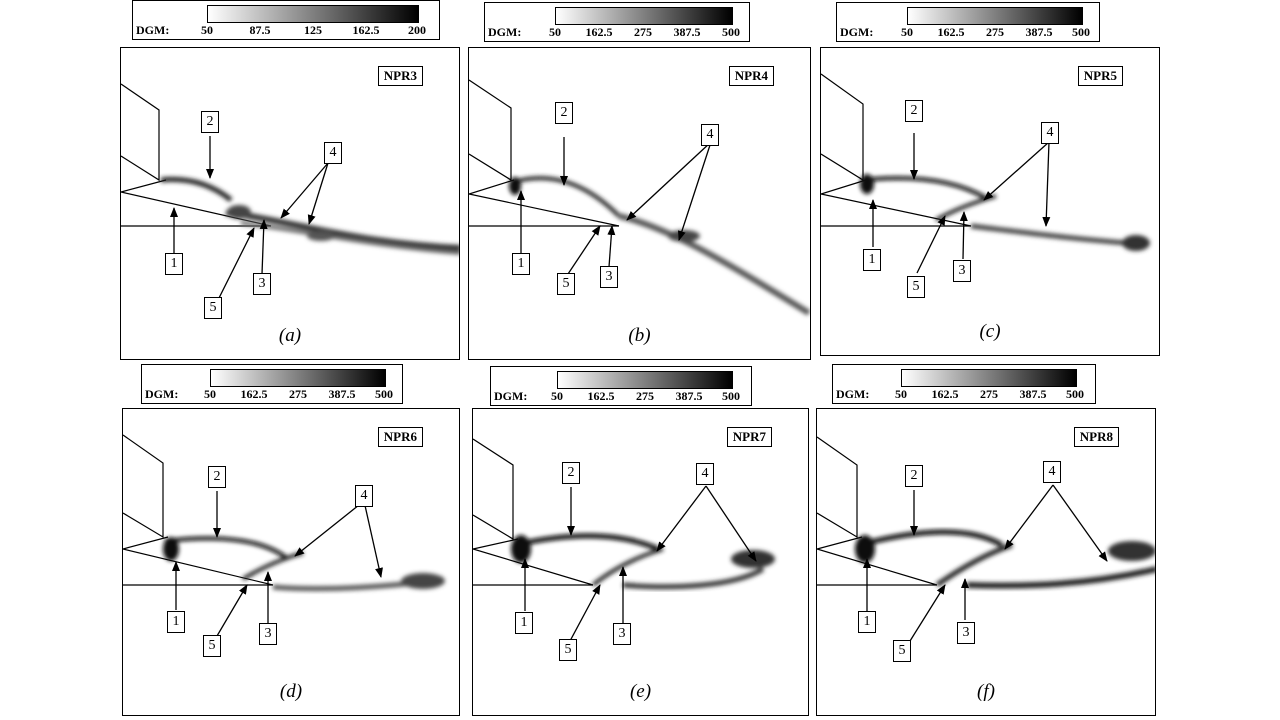 The width and height of the screenshot is (1280, 720). What do you see at coordinates (290, 335) in the screenshot?
I see `panel-caption: (a)` at bounding box center [290, 335].